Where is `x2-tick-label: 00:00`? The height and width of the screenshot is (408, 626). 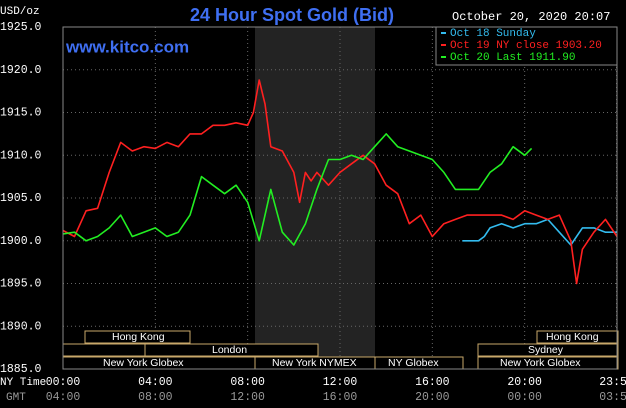
x2-tick-label: 00:00 is located at coordinates (524, 397).